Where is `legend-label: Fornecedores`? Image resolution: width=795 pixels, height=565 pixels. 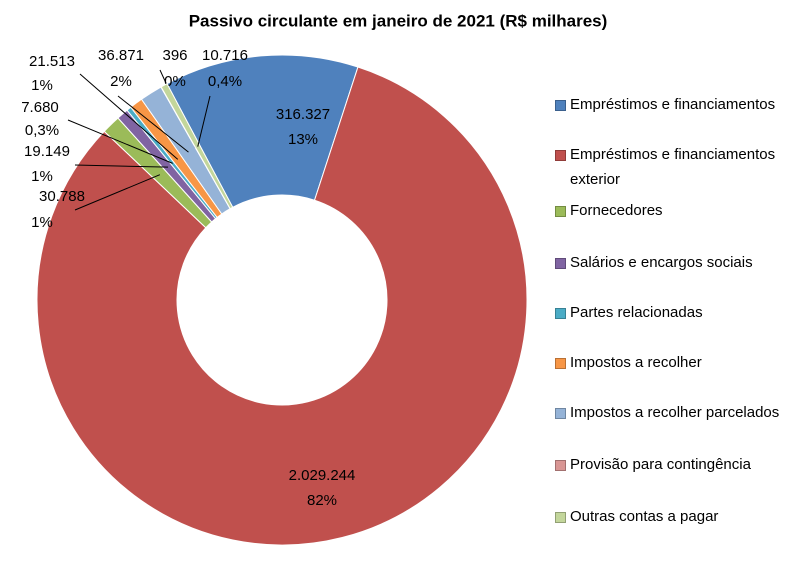
legend-label: Fornecedores is located at coordinates (616, 210).